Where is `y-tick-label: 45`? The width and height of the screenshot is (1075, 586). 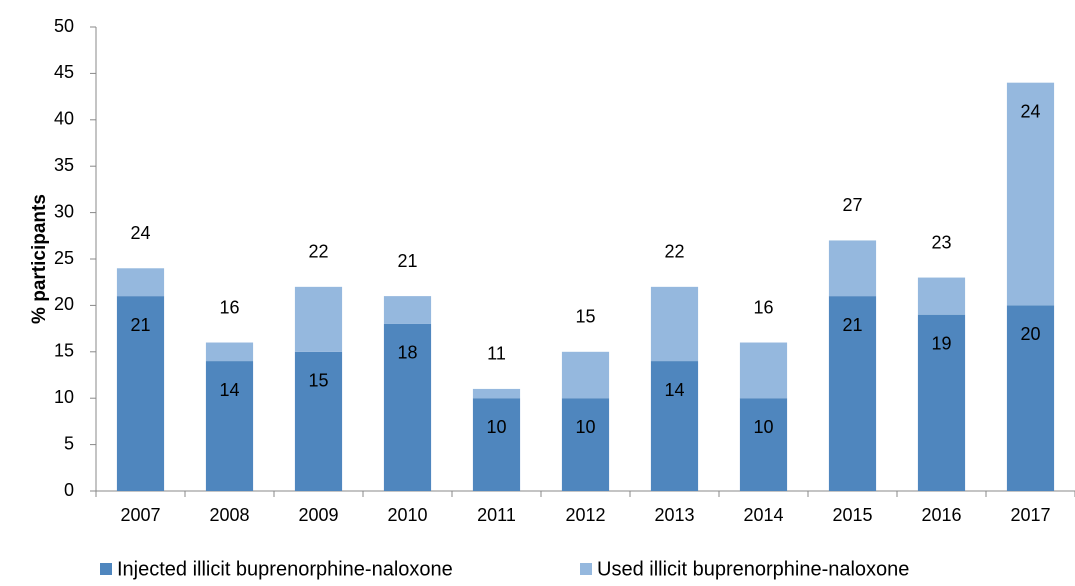 y-tick-label: 45 is located at coordinates (64, 72).